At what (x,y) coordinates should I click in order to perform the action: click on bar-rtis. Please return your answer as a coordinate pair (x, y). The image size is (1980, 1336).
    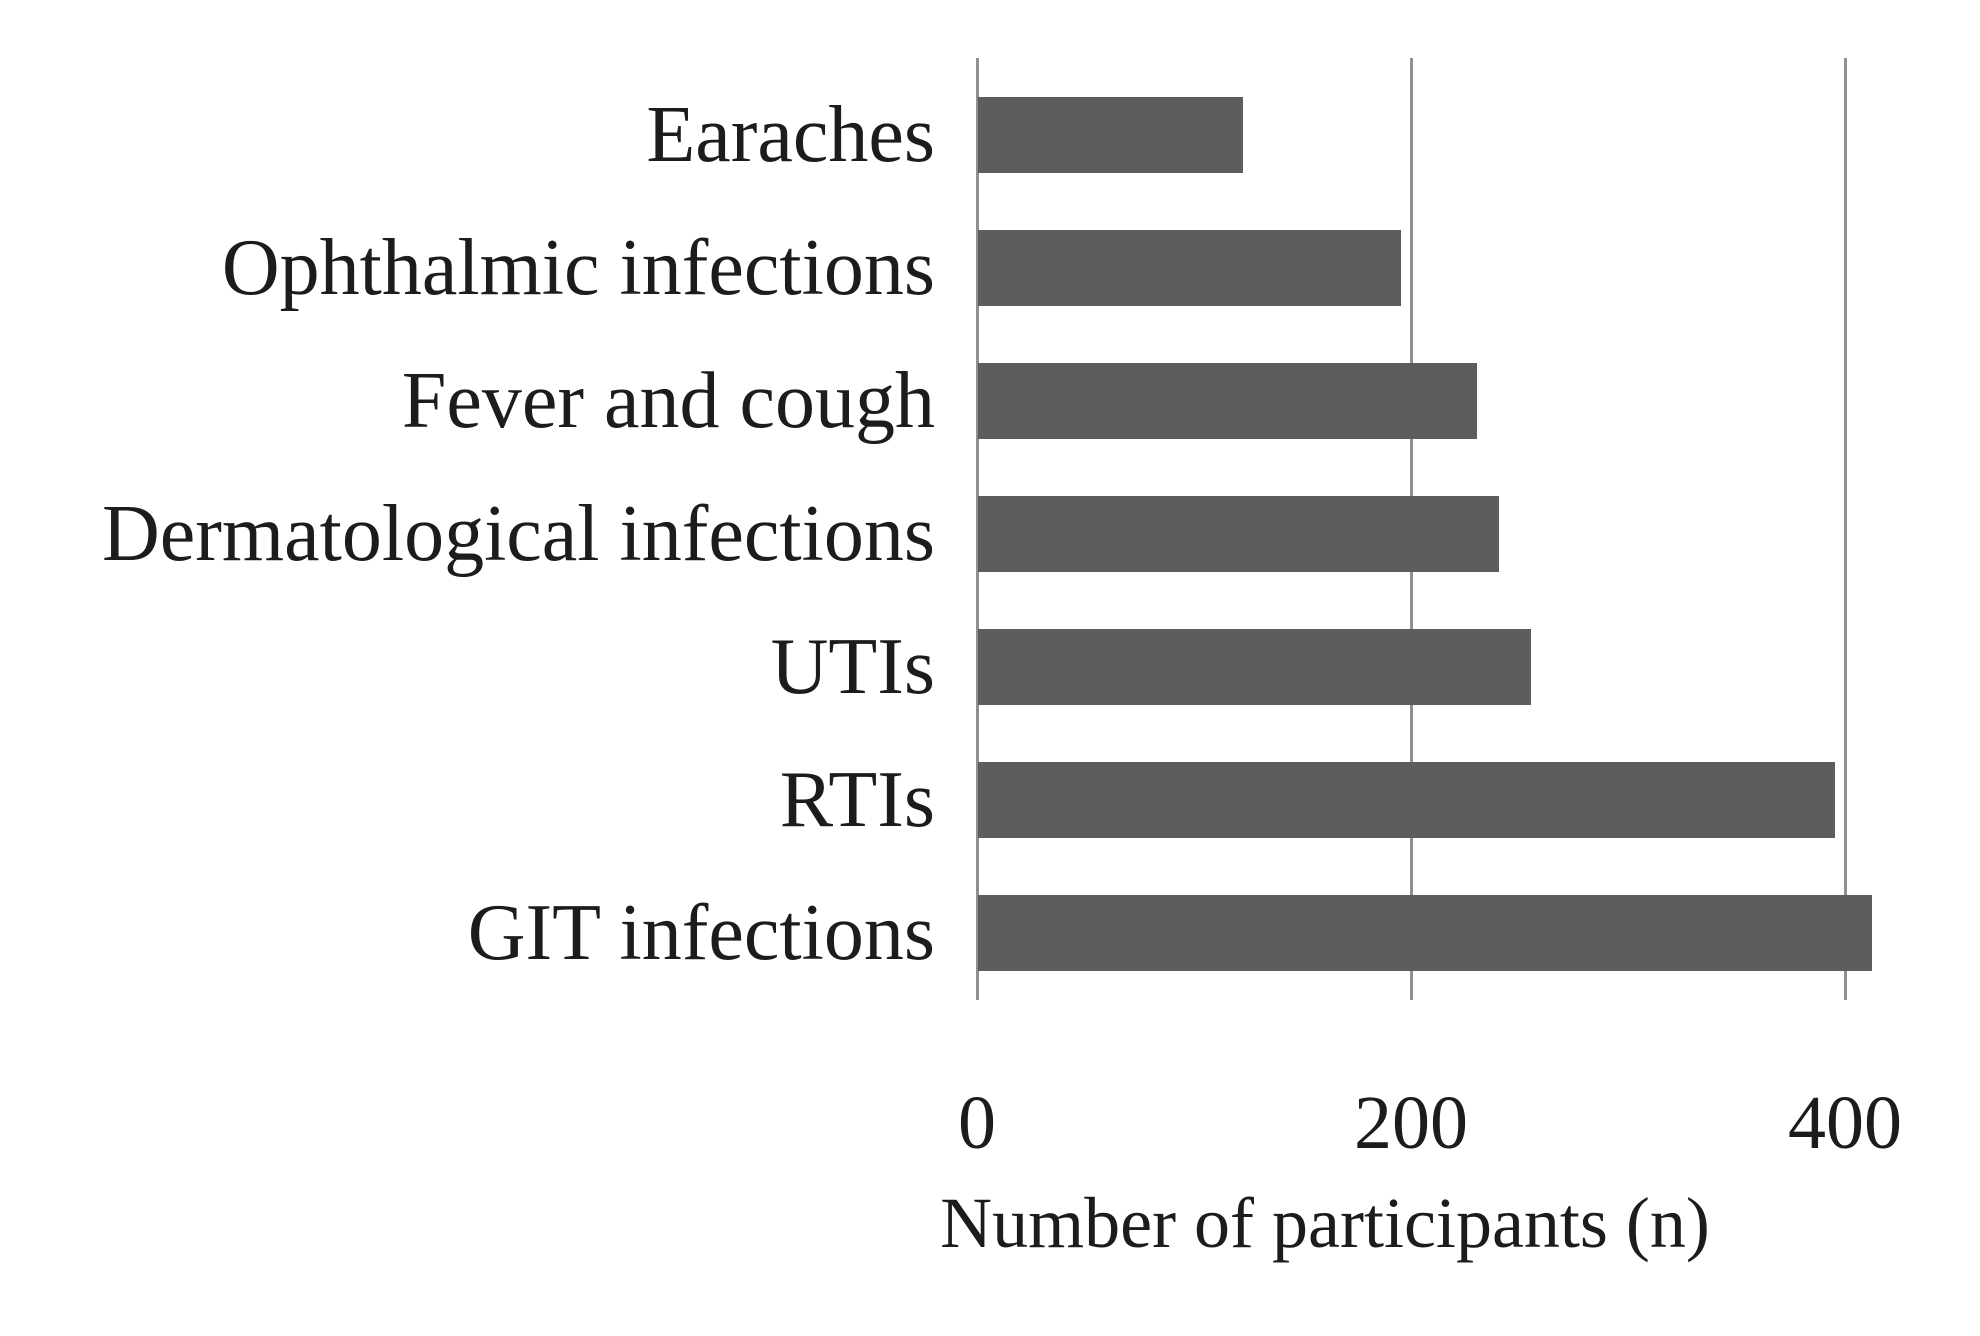
    Looking at the image, I should click on (1406, 800).